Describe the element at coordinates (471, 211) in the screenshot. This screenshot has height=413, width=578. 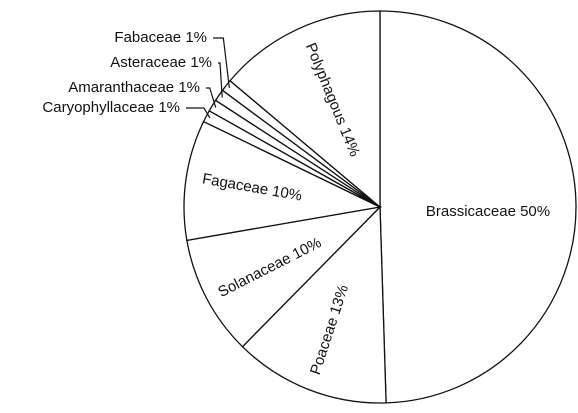
I see `slice-name: Brassicaceae` at that location.